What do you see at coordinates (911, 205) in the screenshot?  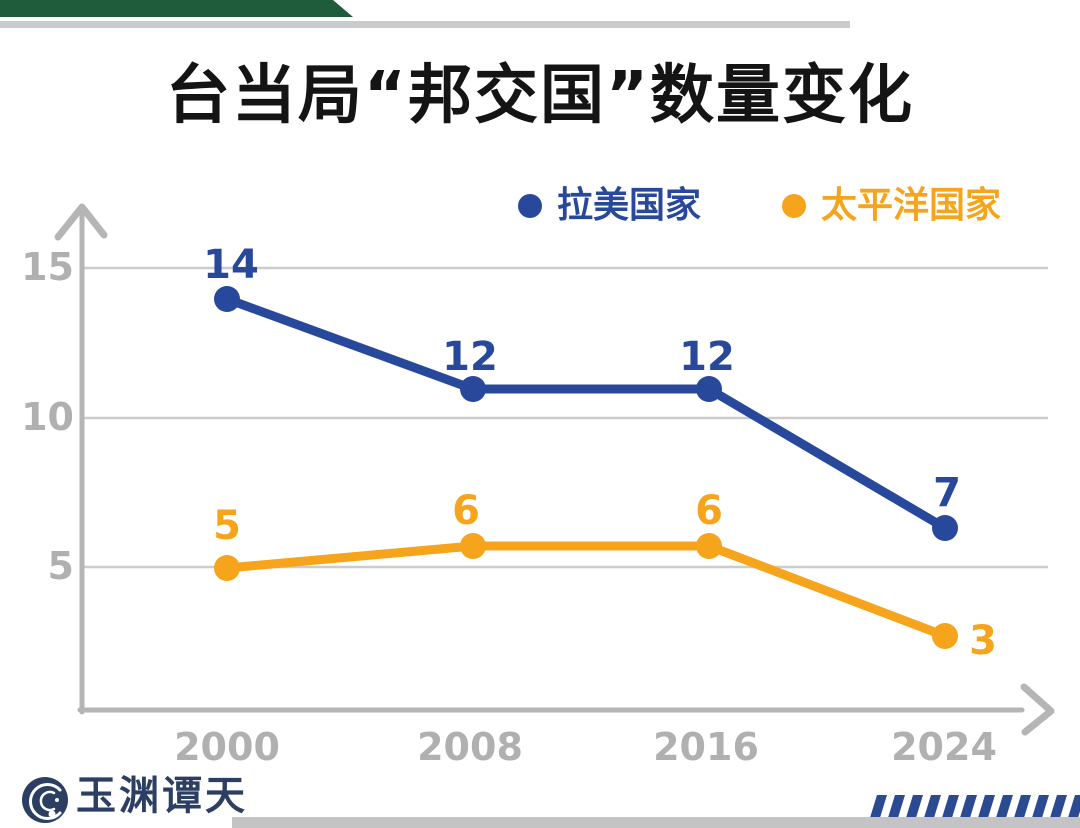 I see `legend-label-pacific: 太平洋国家` at bounding box center [911, 205].